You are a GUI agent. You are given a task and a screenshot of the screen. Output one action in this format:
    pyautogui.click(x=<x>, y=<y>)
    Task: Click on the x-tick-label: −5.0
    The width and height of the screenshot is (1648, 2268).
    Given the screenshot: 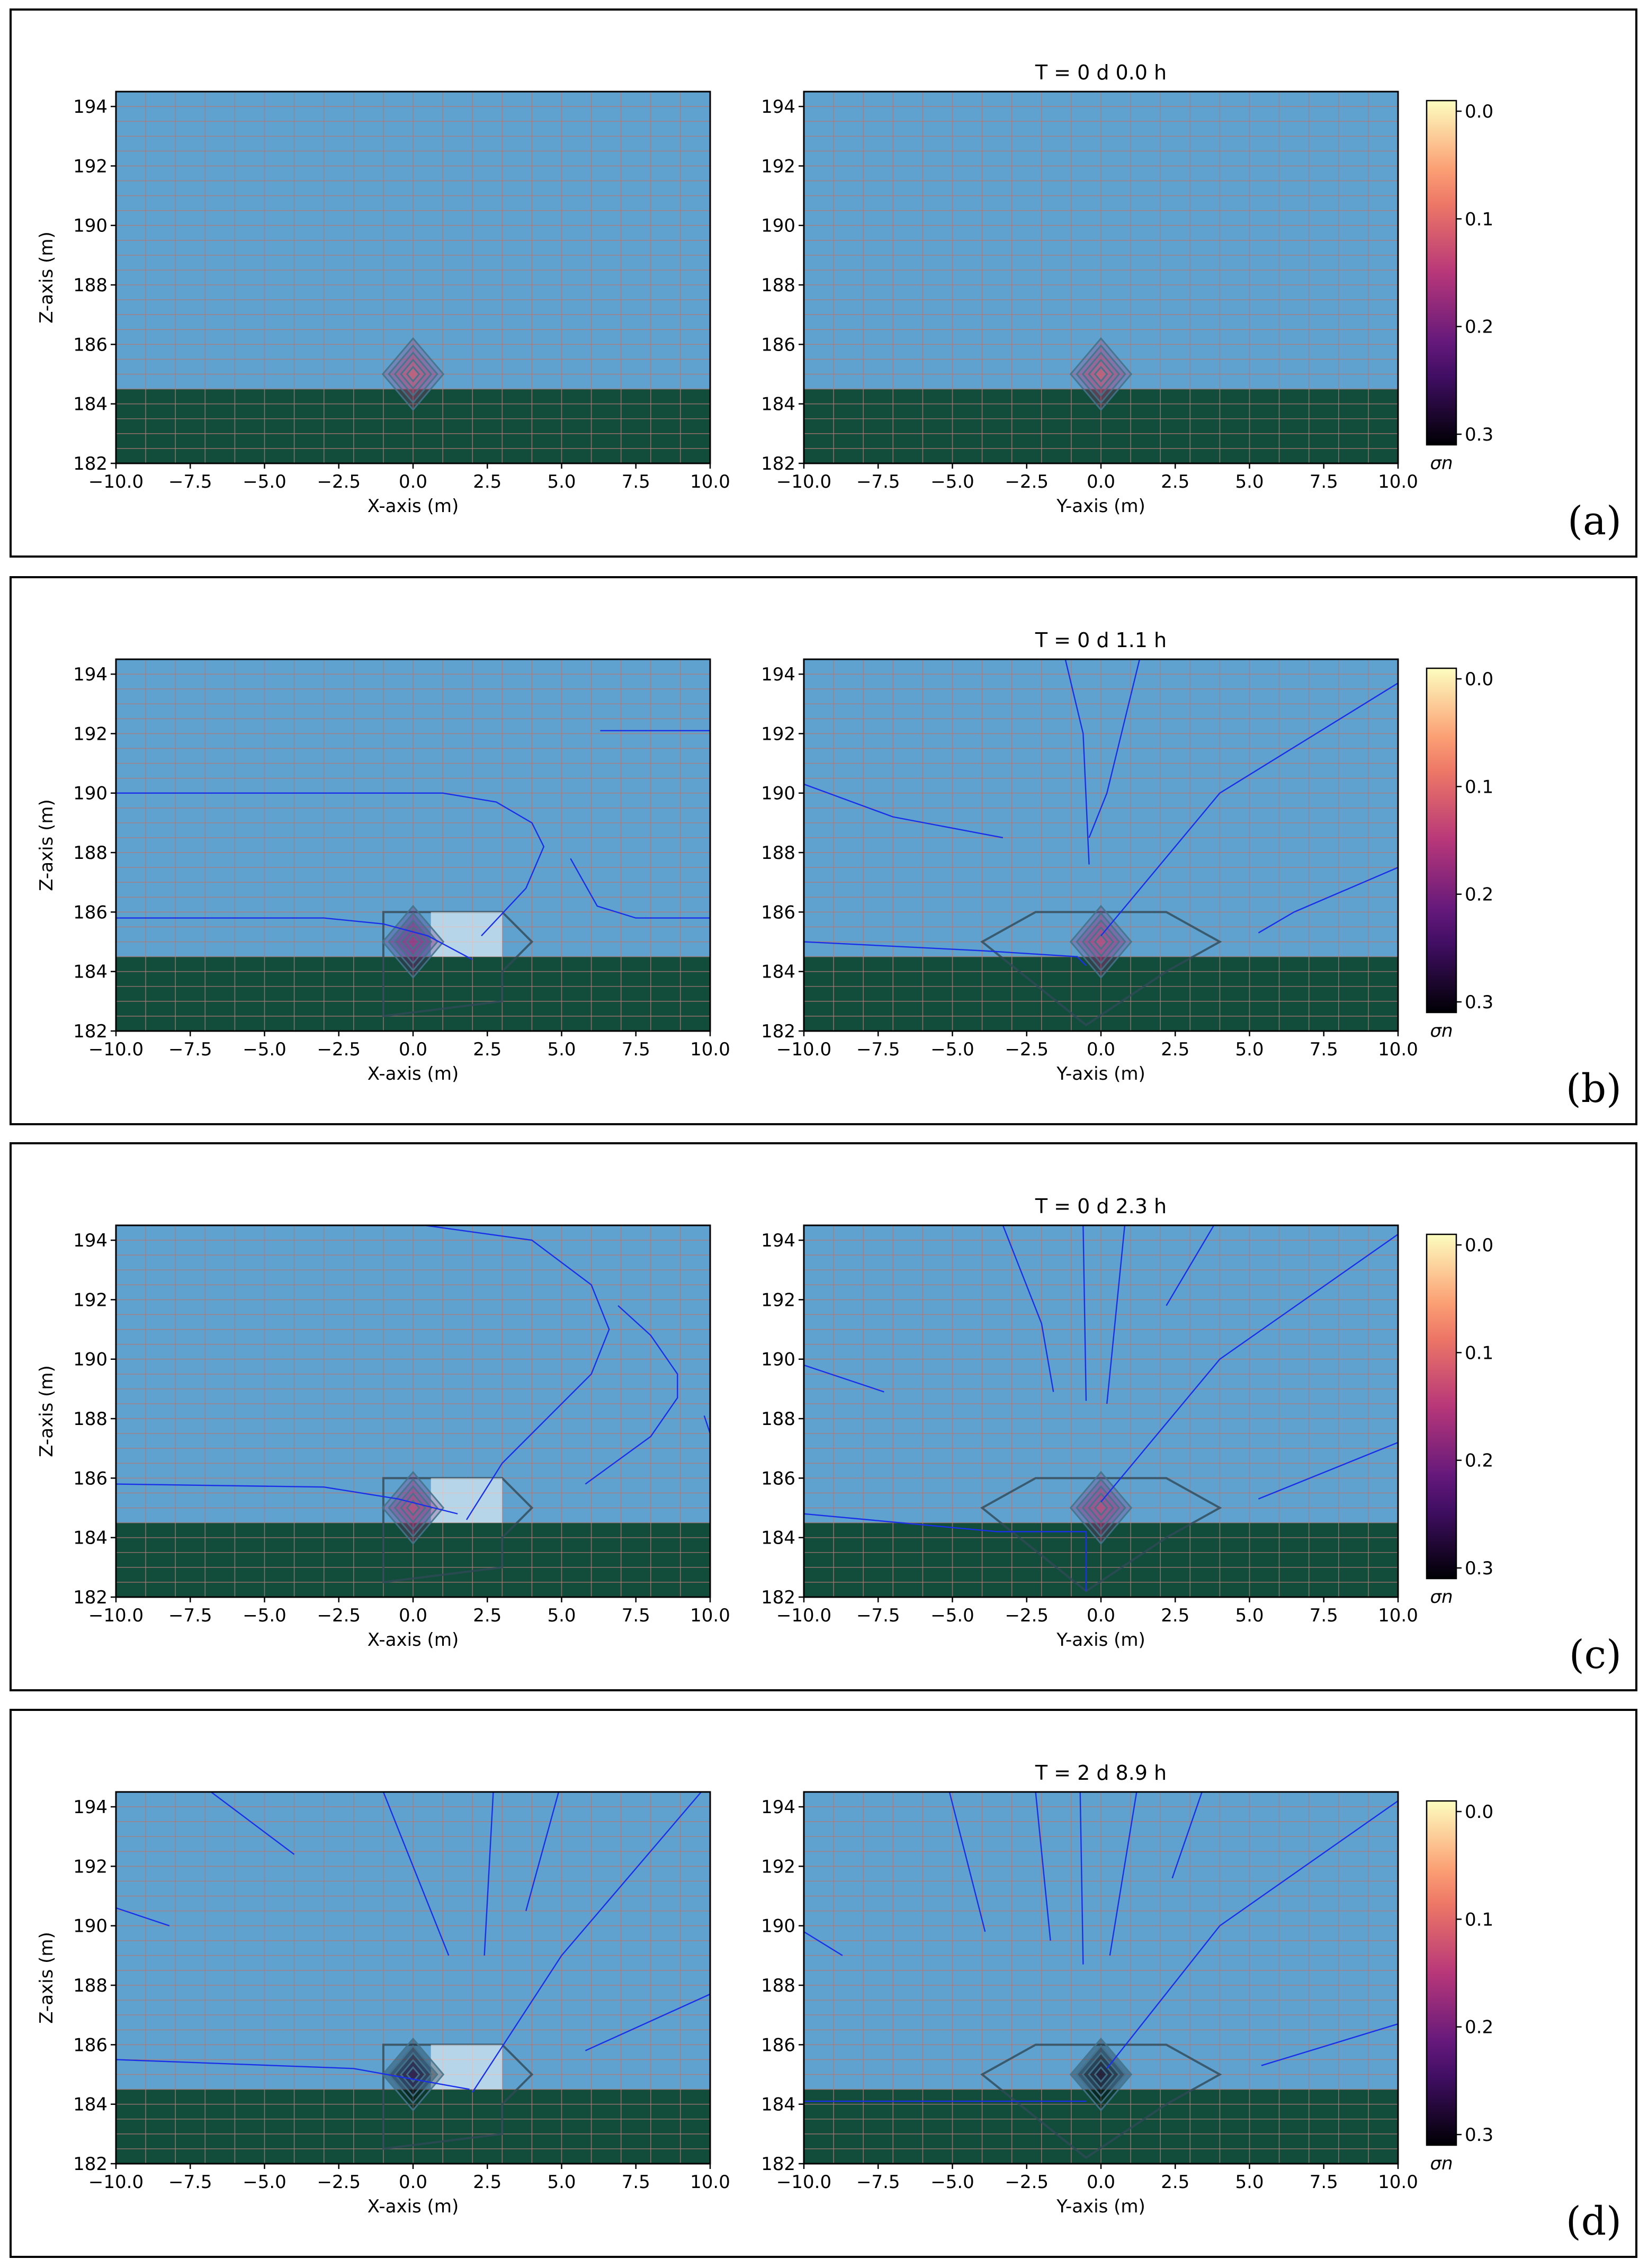 What is the action you would take?
    pyautogui.click(x=264, y=481)
    